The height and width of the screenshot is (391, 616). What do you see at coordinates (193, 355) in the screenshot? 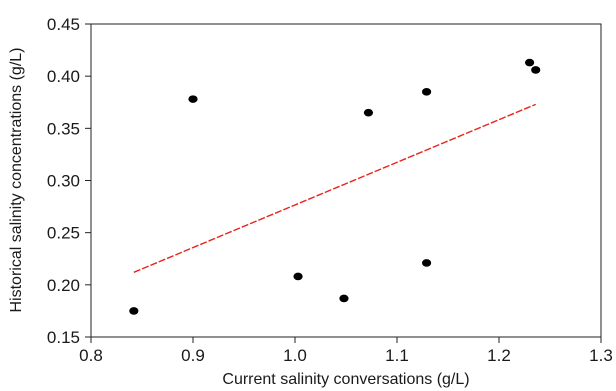
I see `x-tick-label: 0.9` at bounding box center [193, 355].